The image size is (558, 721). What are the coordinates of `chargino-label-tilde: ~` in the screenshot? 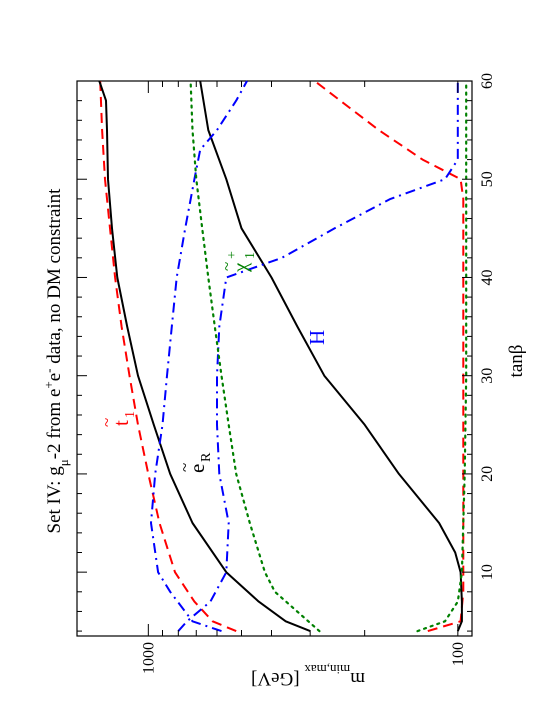 It's located at (226, 266).